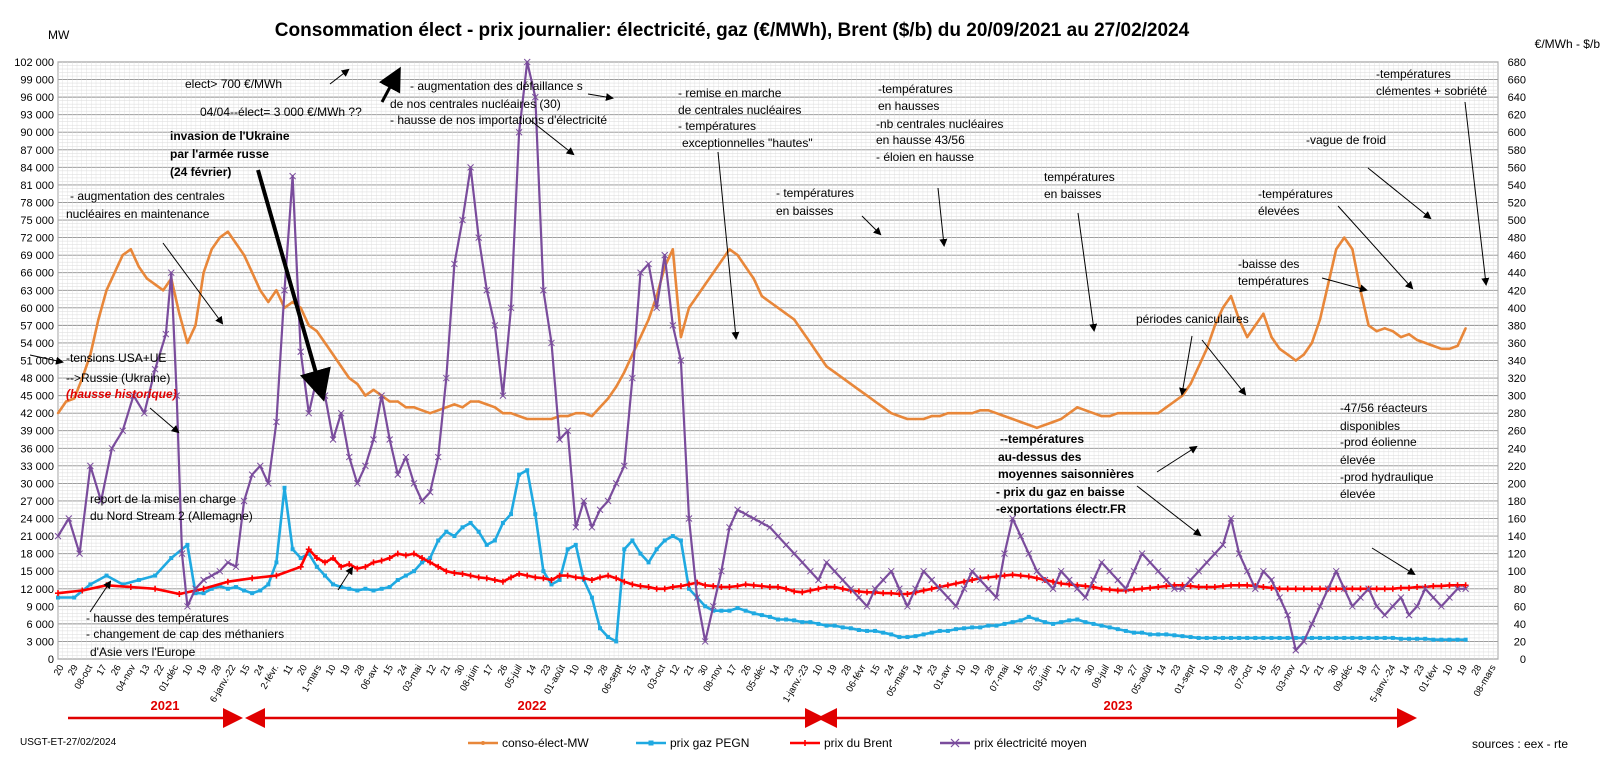 The width and height of the screenshot is (1607, 778). I want to click on x-tick-label: 28, so click(846, 670).